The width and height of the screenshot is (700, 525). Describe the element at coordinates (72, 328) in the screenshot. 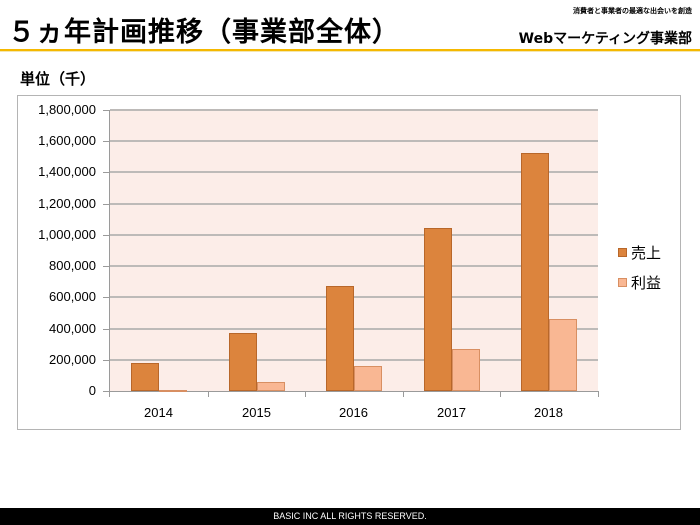

I see `y-tick-label: 400,000` at that location.